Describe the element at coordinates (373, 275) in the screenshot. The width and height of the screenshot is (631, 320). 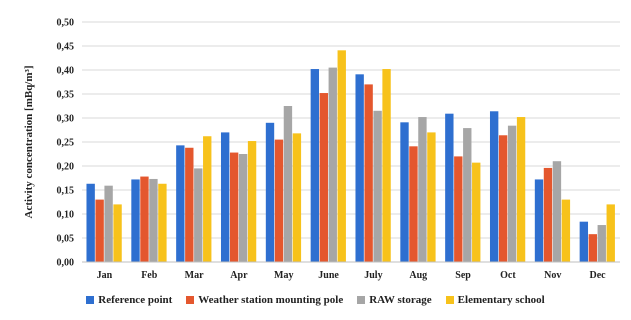
I see `x-tick-label: July` at that location.